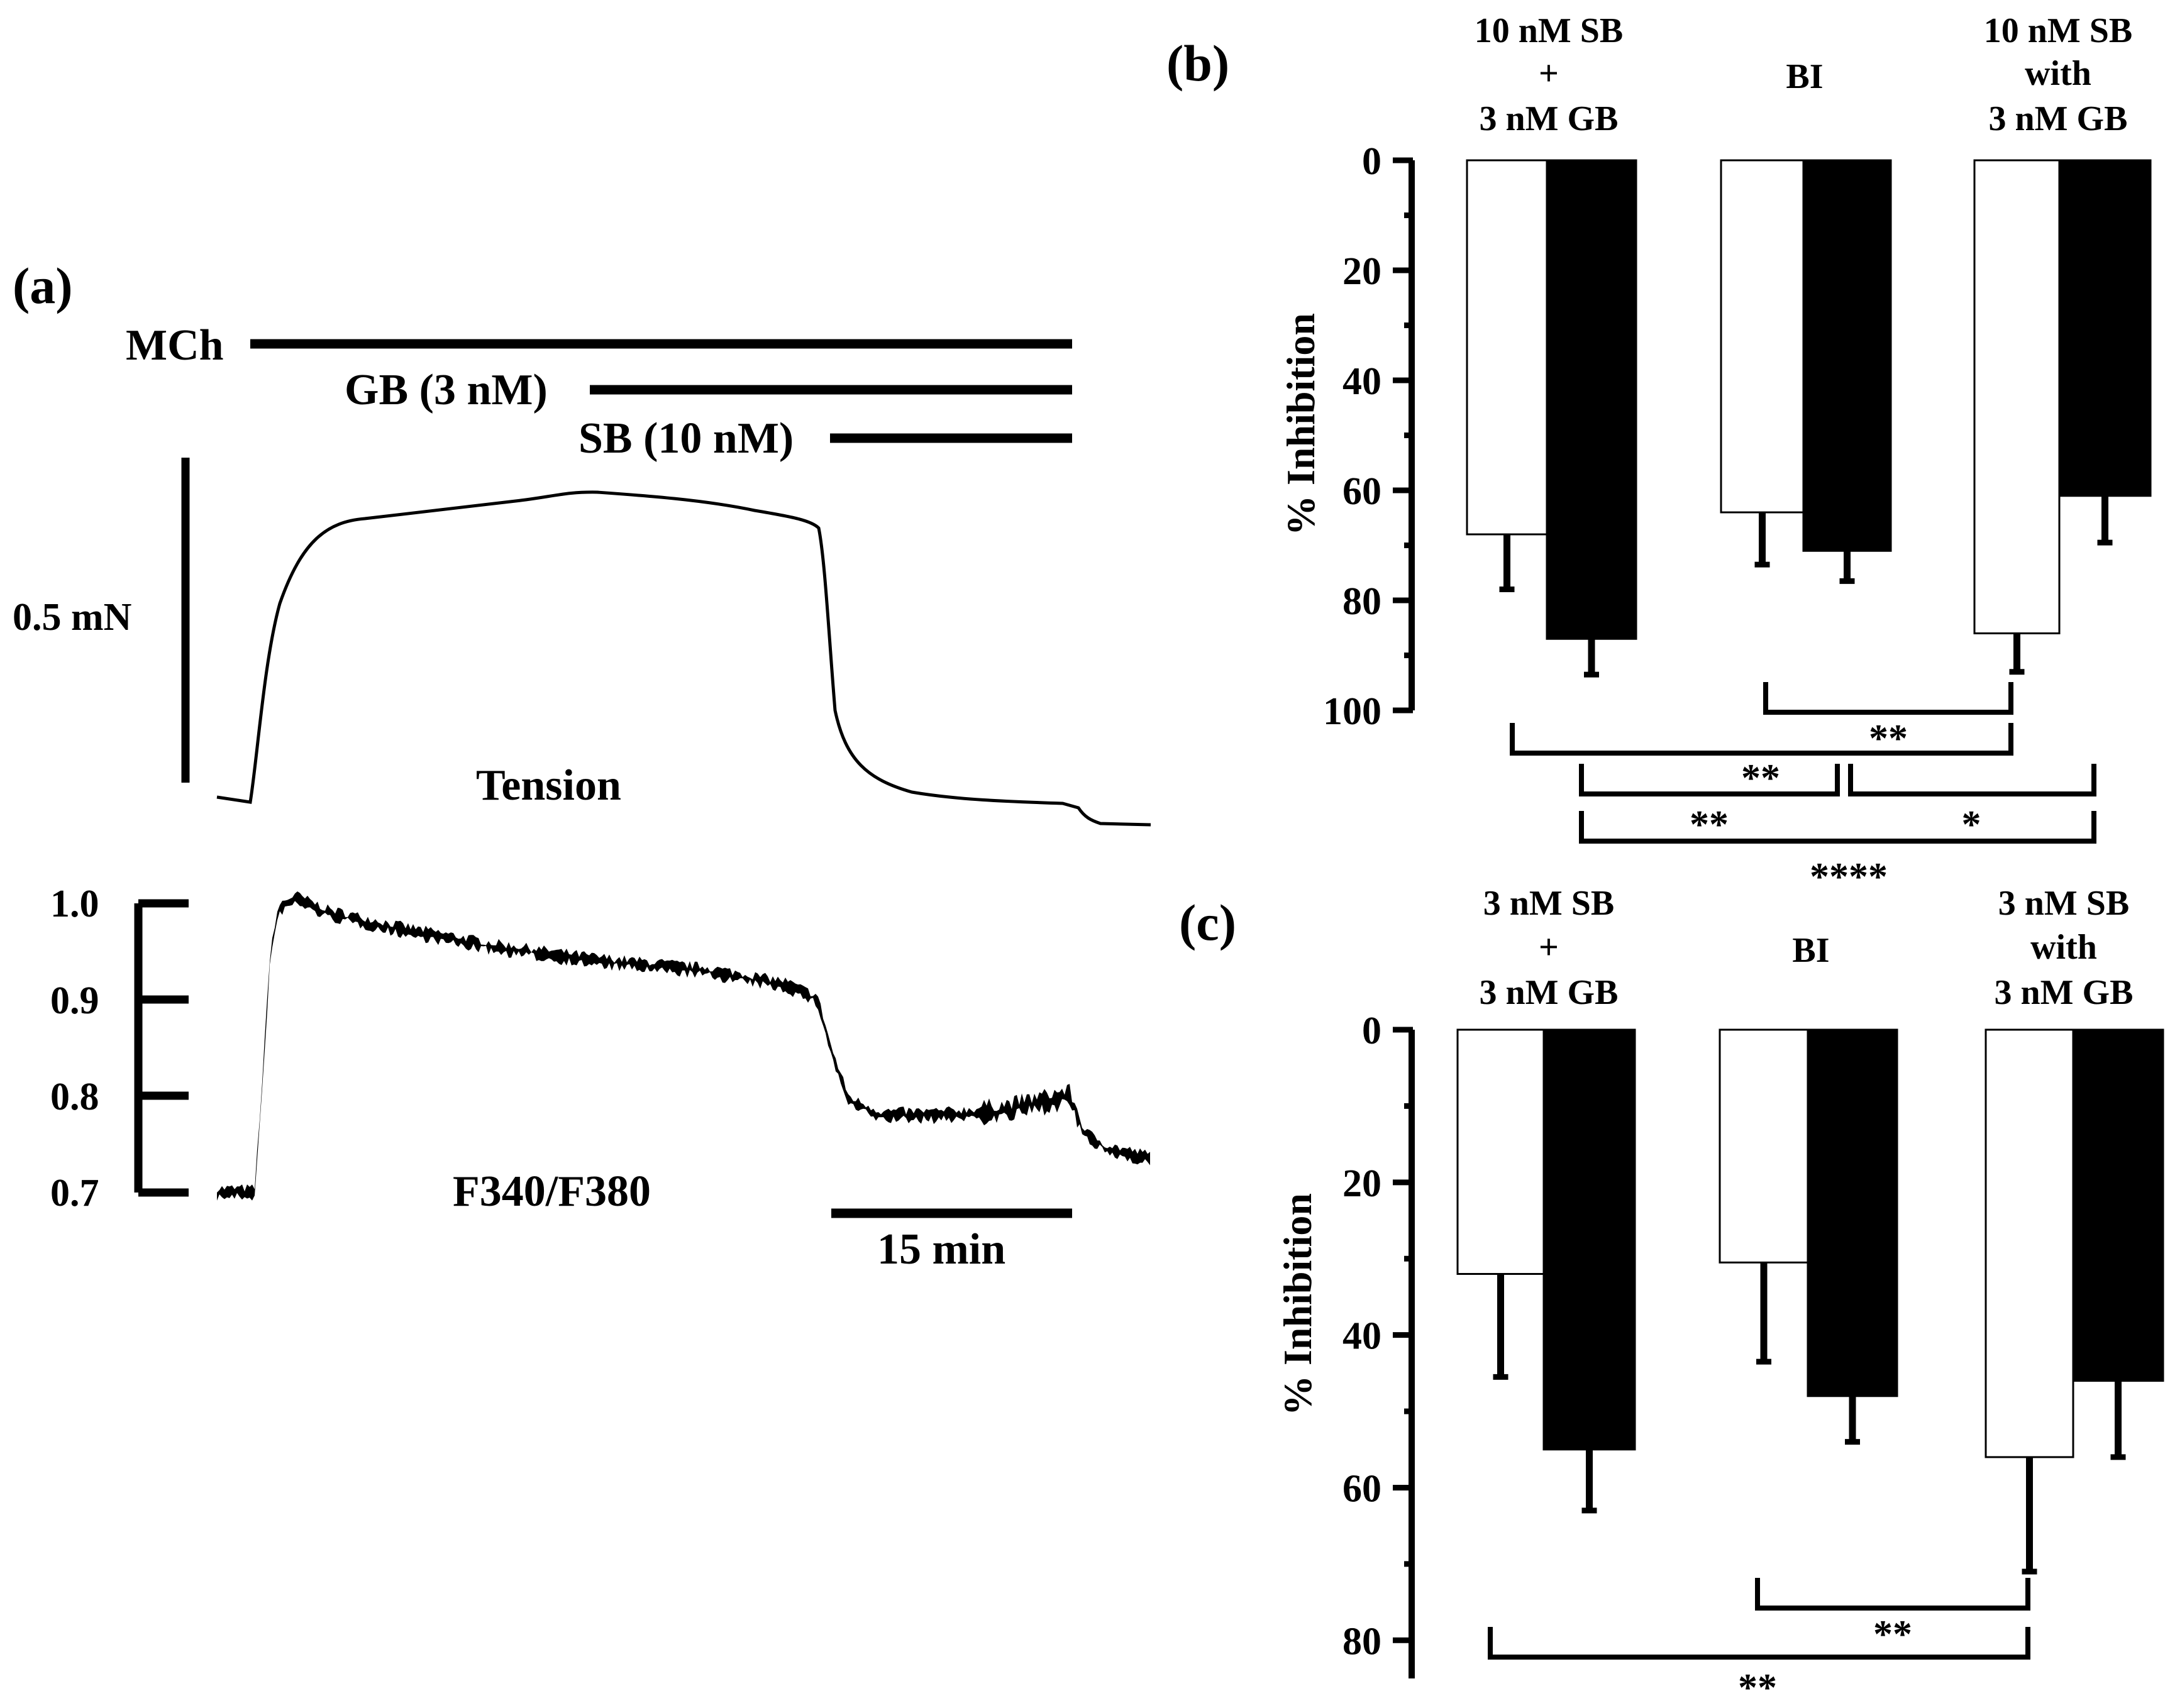  Describe the element at coordinates (74, 1097) in the screenshot. I see `ratio-tick-label: 0.8` at that location.